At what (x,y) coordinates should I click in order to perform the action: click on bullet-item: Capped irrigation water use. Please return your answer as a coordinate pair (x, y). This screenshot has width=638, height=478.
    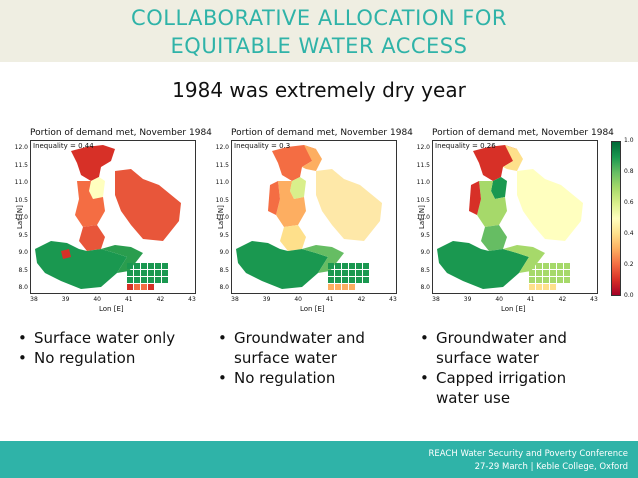
    Looking at the image, I should click on (515, 388).